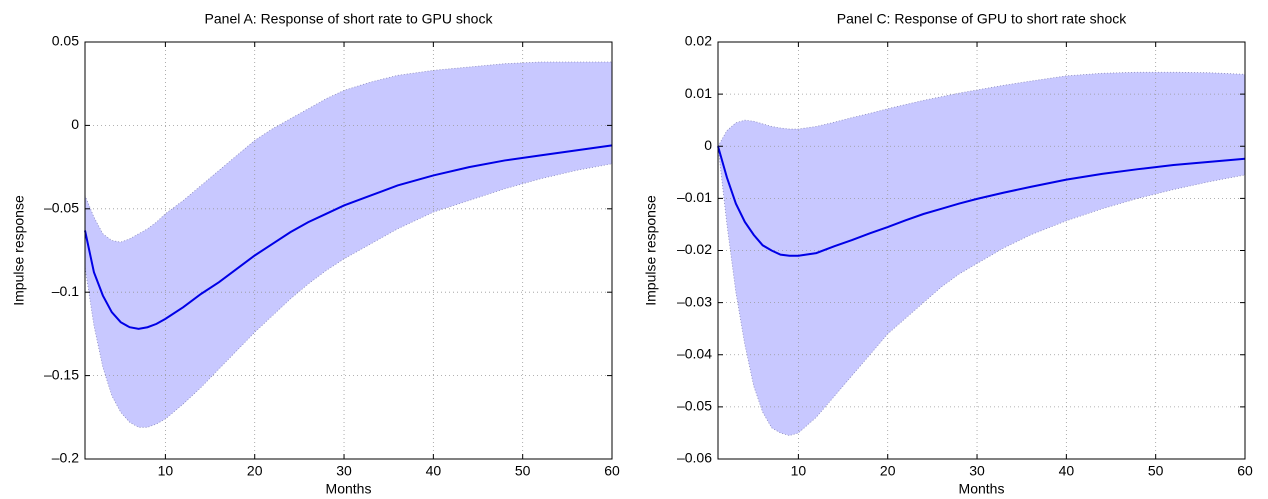 Image resolution: width=1268 pixels, height=499 pixels. I want to click on y-tick-label: 0.05, so click(65, 41).